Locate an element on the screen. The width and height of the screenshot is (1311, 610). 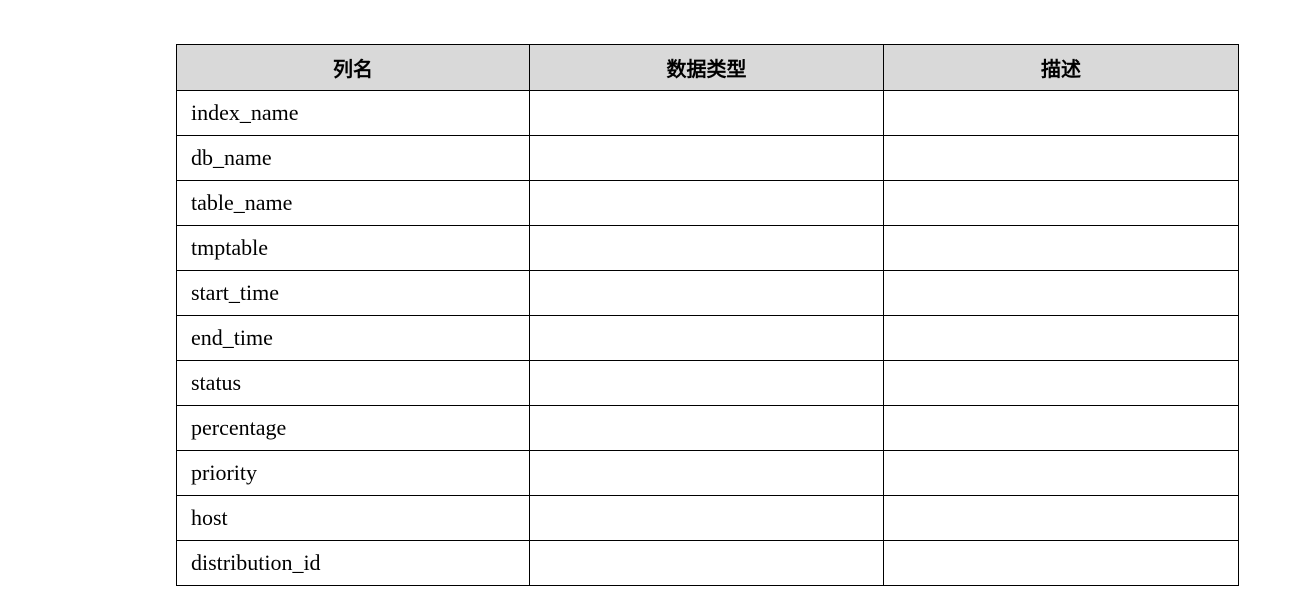
table-row: table_name is located at coordinates (707, 203).